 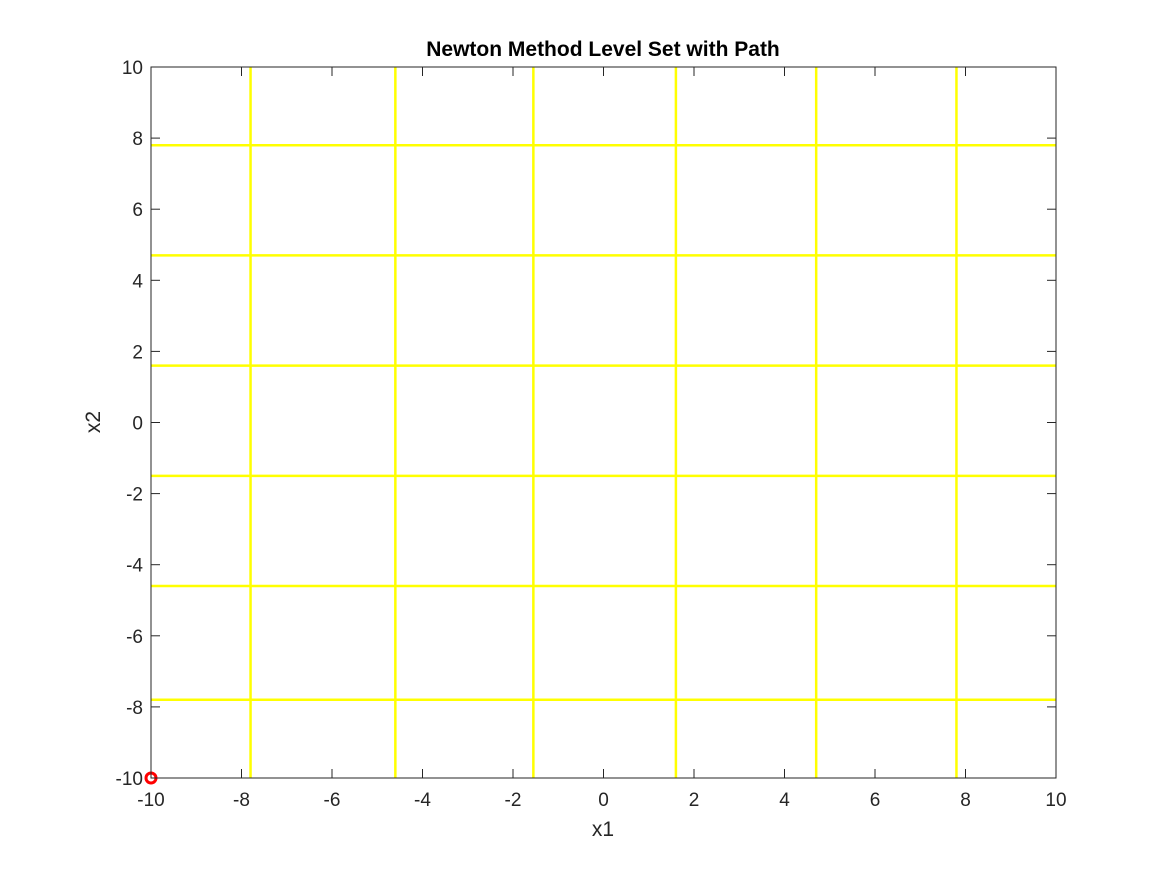 What do you see at coordinates (150, 800) in the screenshot?
I see `x-tick-label: -10` at bounding box center [150, 800].